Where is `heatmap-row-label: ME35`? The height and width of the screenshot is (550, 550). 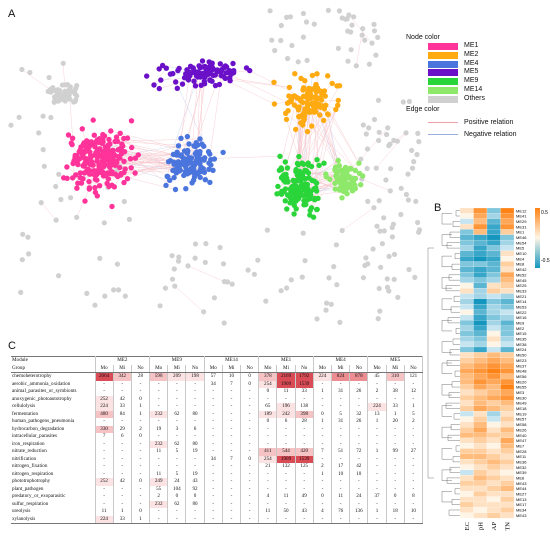 heatmap-row-label: ME35 is located at coordinates (521, 339).